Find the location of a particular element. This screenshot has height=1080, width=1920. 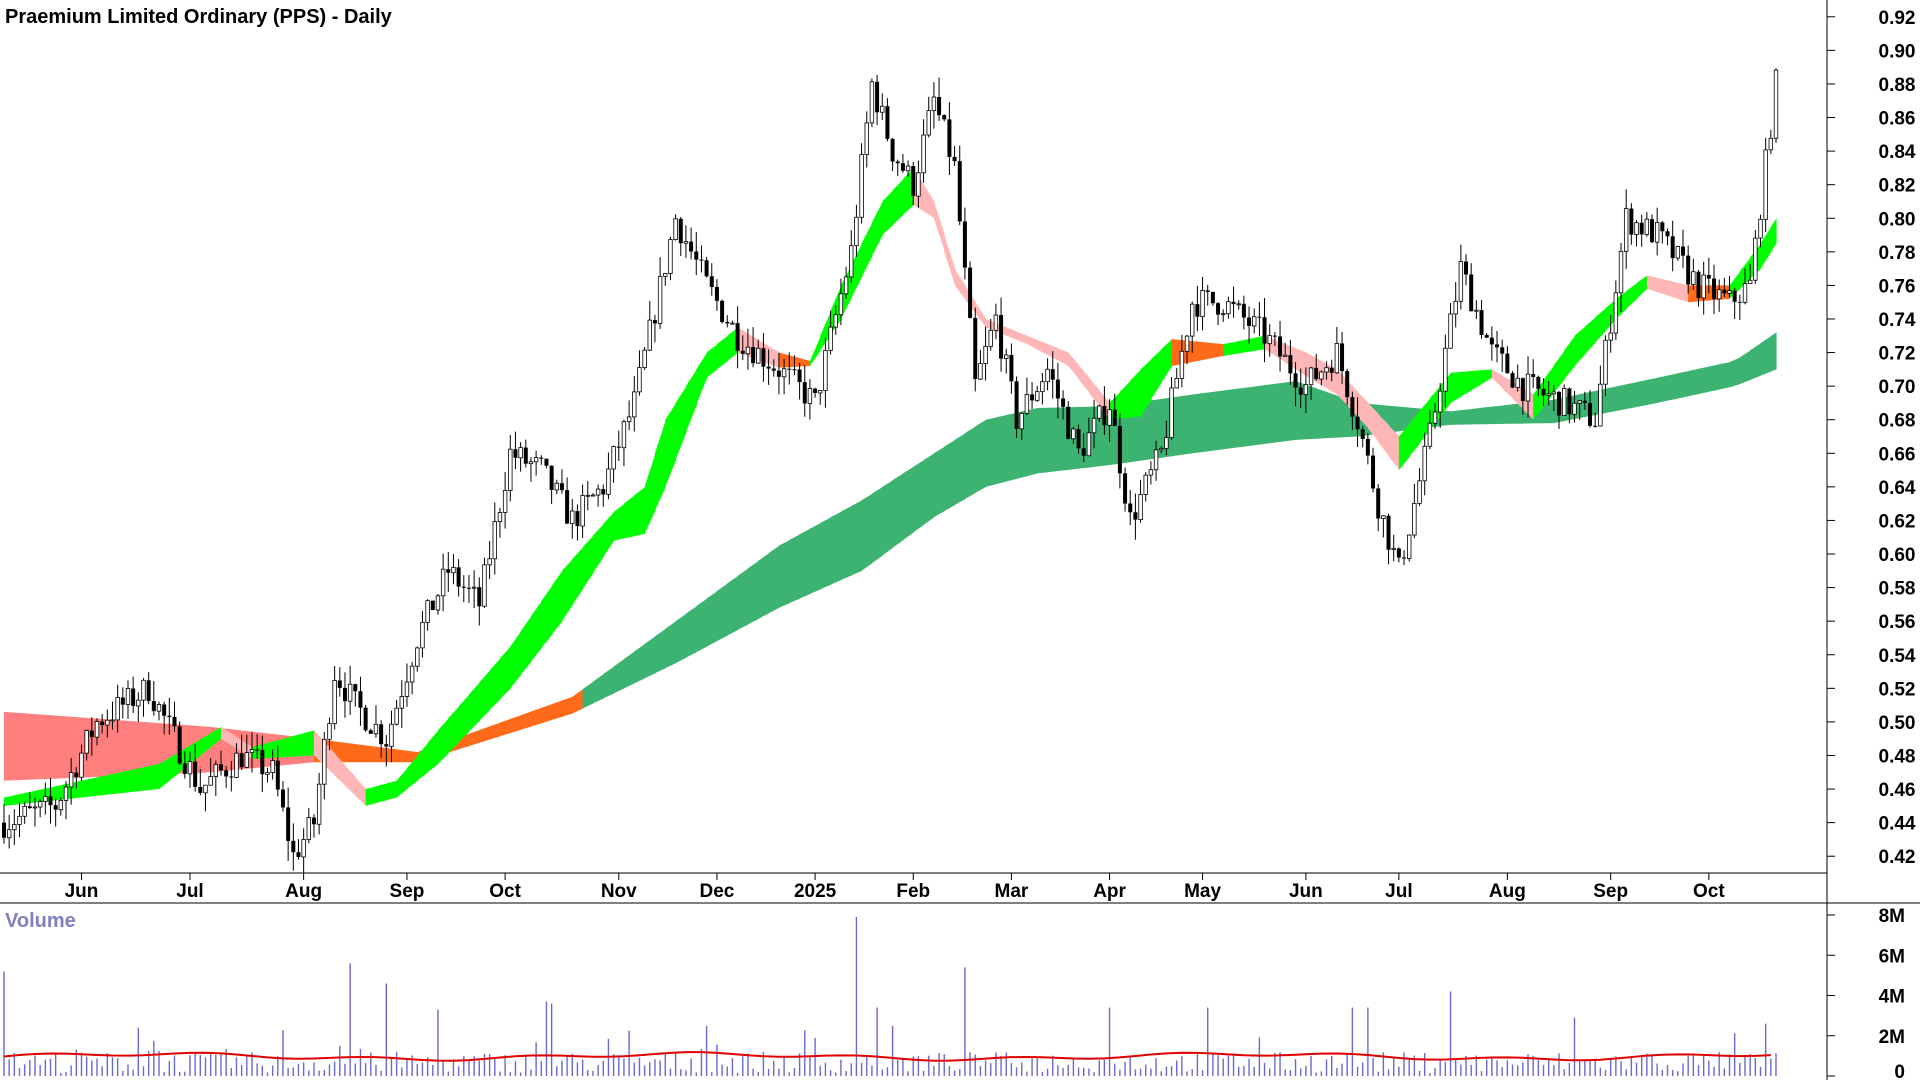

y-tick-label: 0.84 is located at coordinates (1897, 152).